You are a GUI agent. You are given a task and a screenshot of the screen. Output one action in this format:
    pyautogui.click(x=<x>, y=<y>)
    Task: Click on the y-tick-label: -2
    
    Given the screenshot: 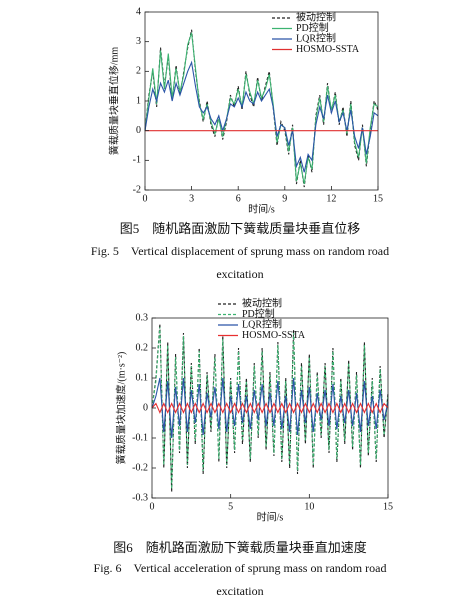 What is the action you would take?
    pyautogui.click(x=137, y=189)
    